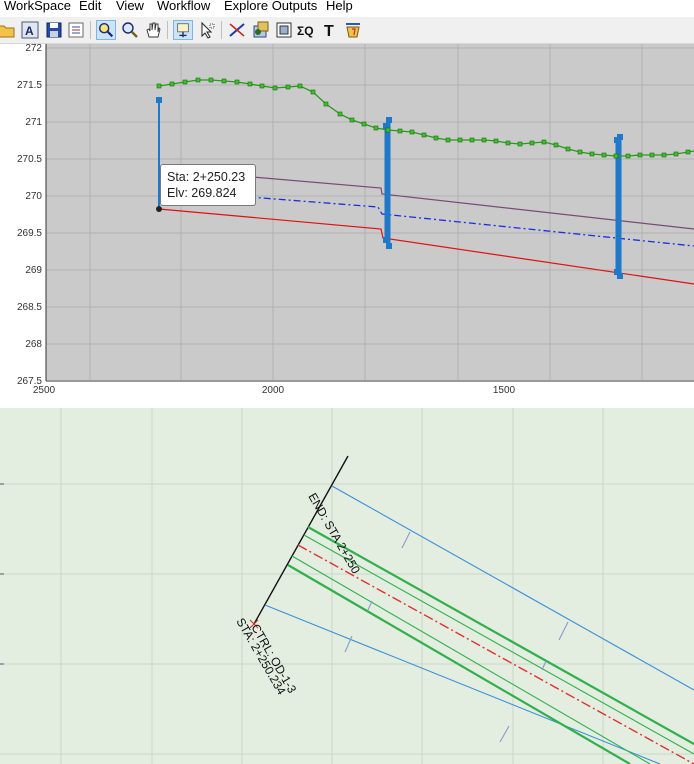 This screenshot has height=764, width=694. Describe the element at coordinates (456, 637) in the screenshot. I see `plan-tick-mark` at that location.